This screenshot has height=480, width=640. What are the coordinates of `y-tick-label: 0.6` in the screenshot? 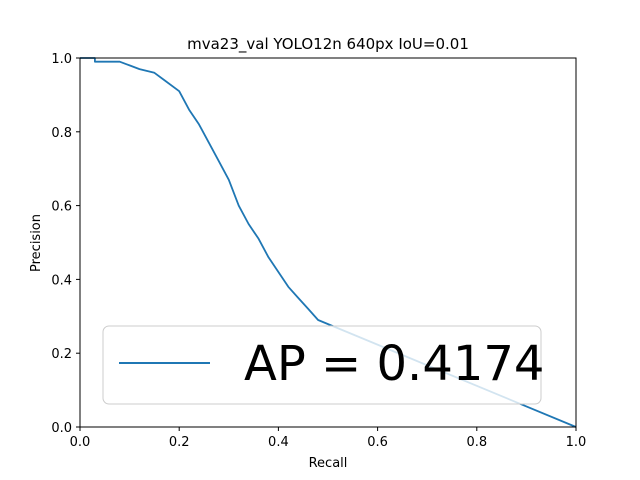 It's located at (61, 207).